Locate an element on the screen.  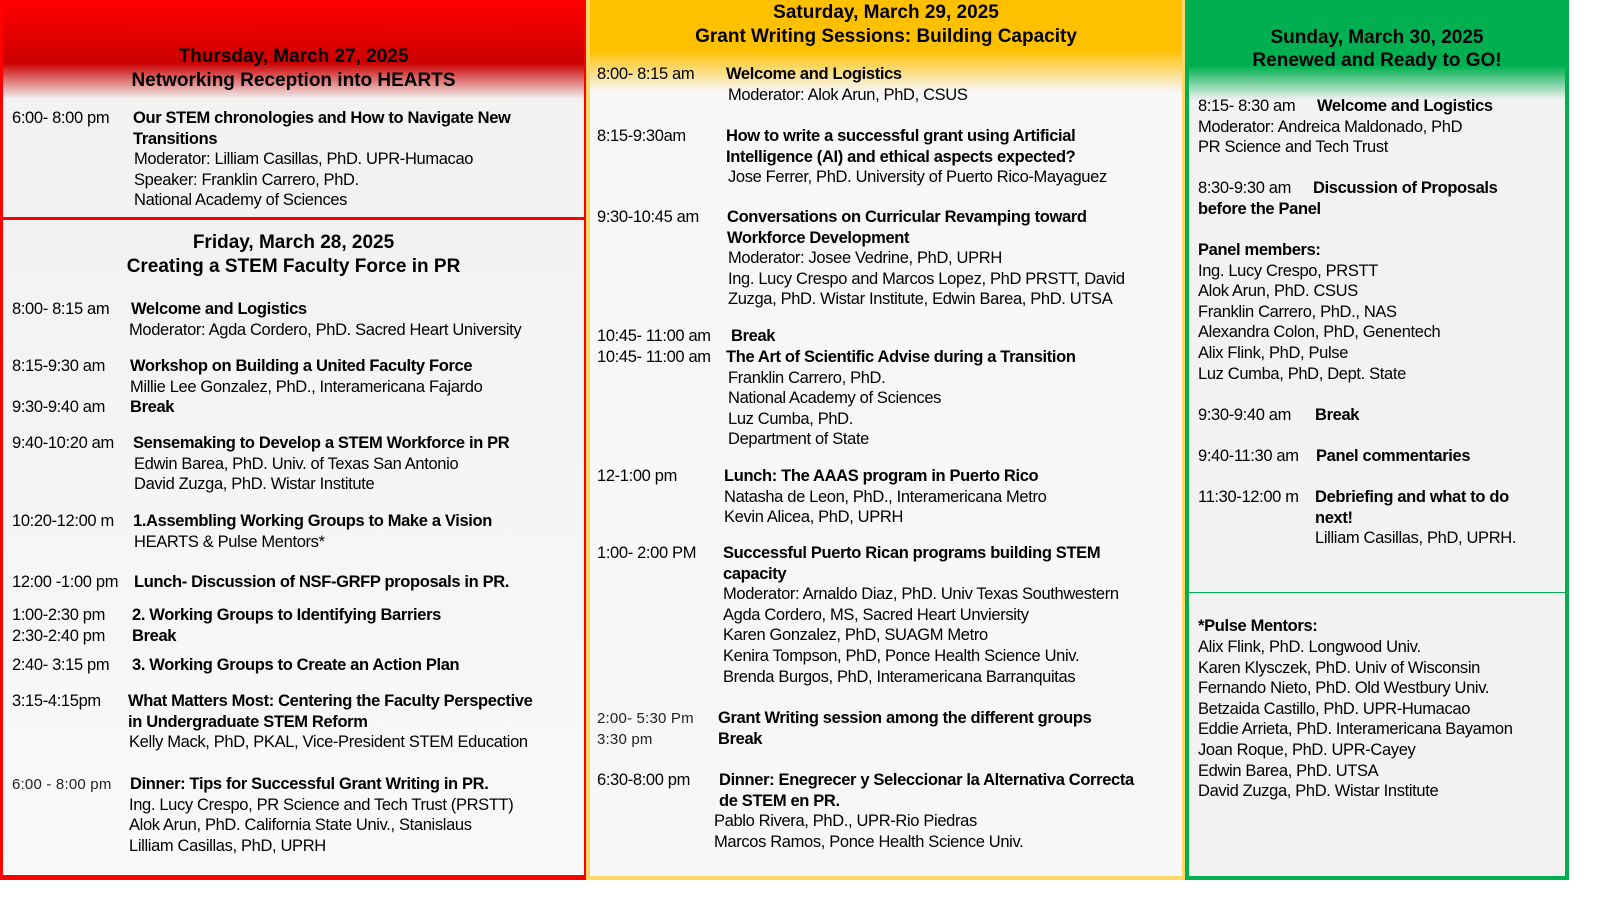
day-date-heading: Thursday, March 27, 2025 is located at coordinates (293, 56).